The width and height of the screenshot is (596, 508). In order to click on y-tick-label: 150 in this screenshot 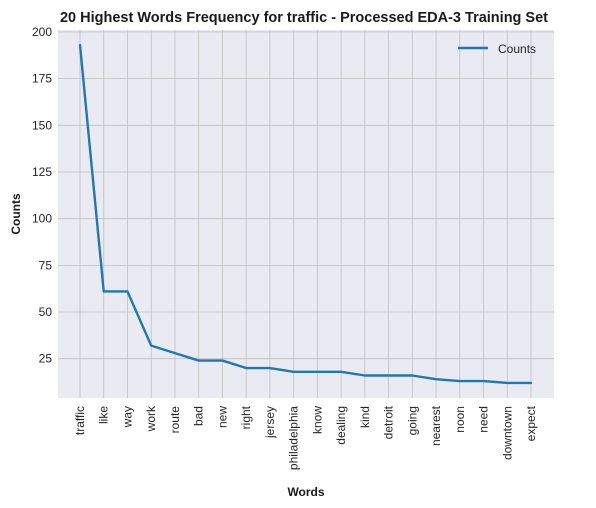, I will do `click(42, 125)`.